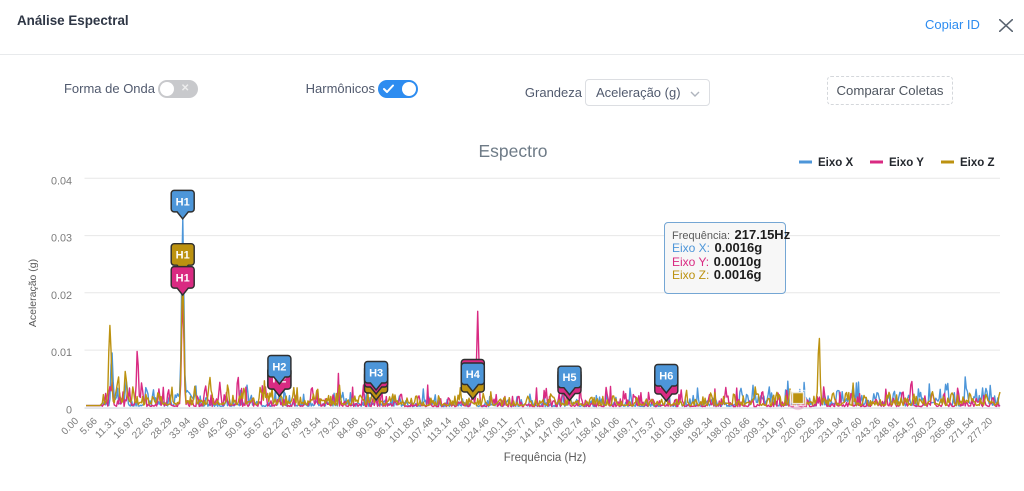 This screenshot has height=491, width=1024. I want to click on svg-text: Aceleração (g), so click(33, 293).